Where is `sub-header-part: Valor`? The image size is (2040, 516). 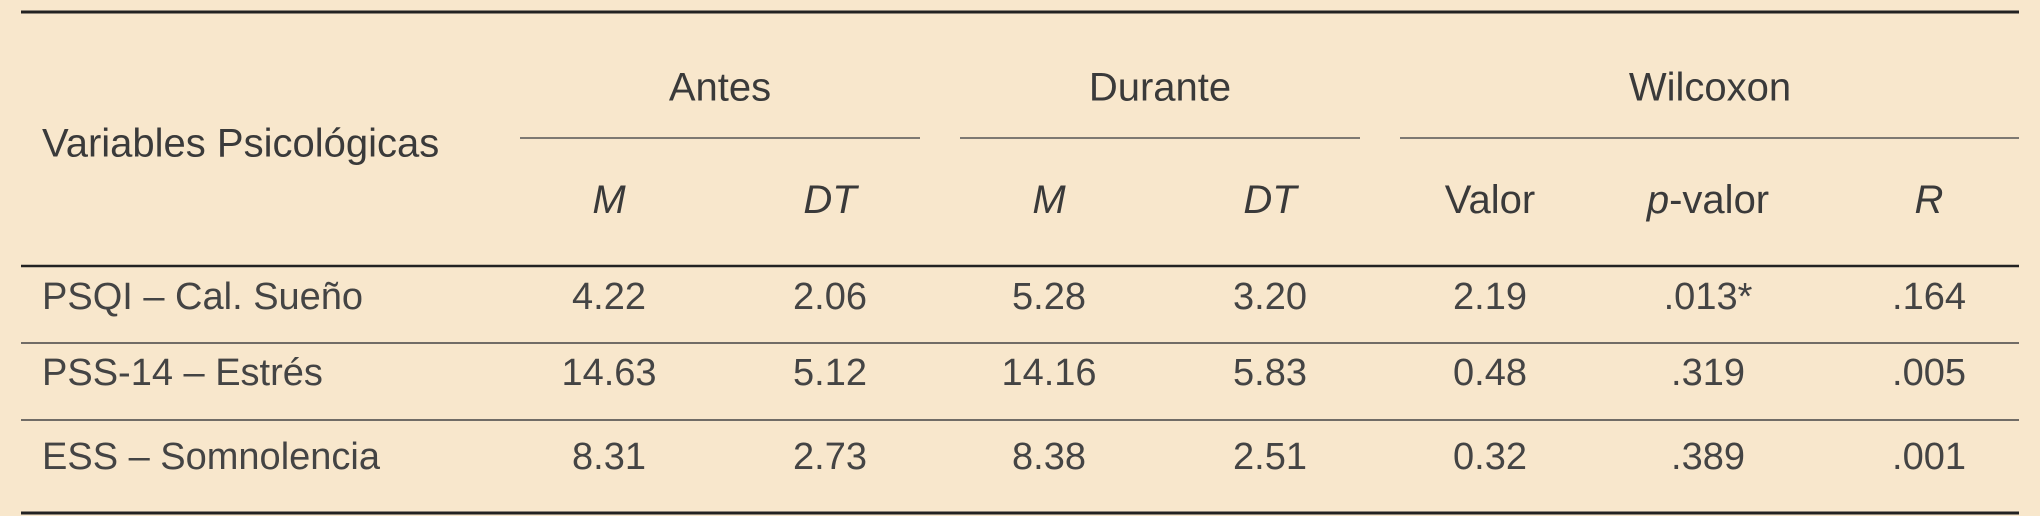 sub-header-part: Valor is located at coordinates (1490, 200).